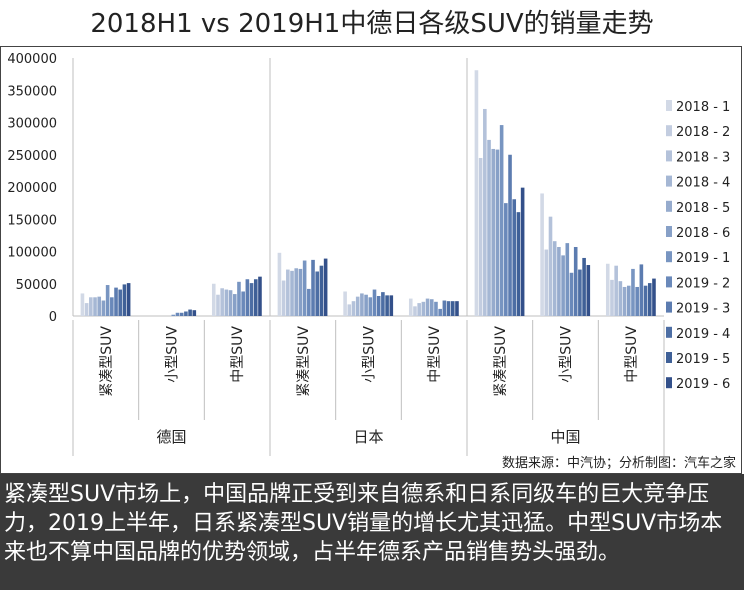  I want to click on bar-g1-c1-s5, so click(366, 305).